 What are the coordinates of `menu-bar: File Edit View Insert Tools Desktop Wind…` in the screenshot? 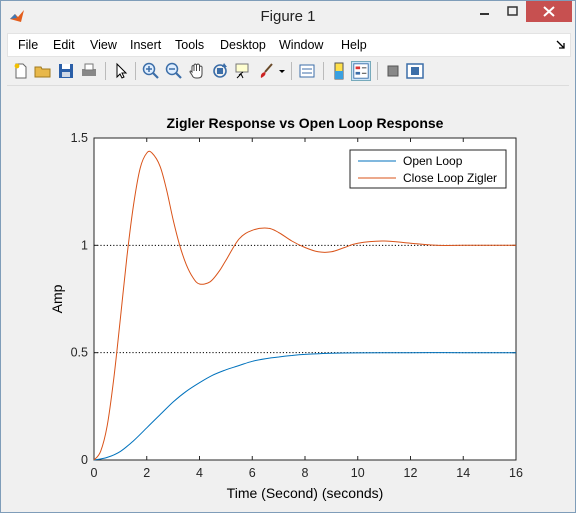 It's located at (289, 45).